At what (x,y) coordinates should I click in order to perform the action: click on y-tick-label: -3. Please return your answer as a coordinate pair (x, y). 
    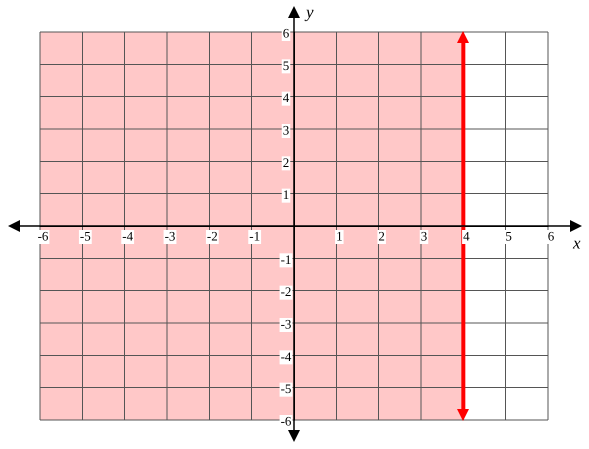
    Looking at the image, I should click on (286, 324).